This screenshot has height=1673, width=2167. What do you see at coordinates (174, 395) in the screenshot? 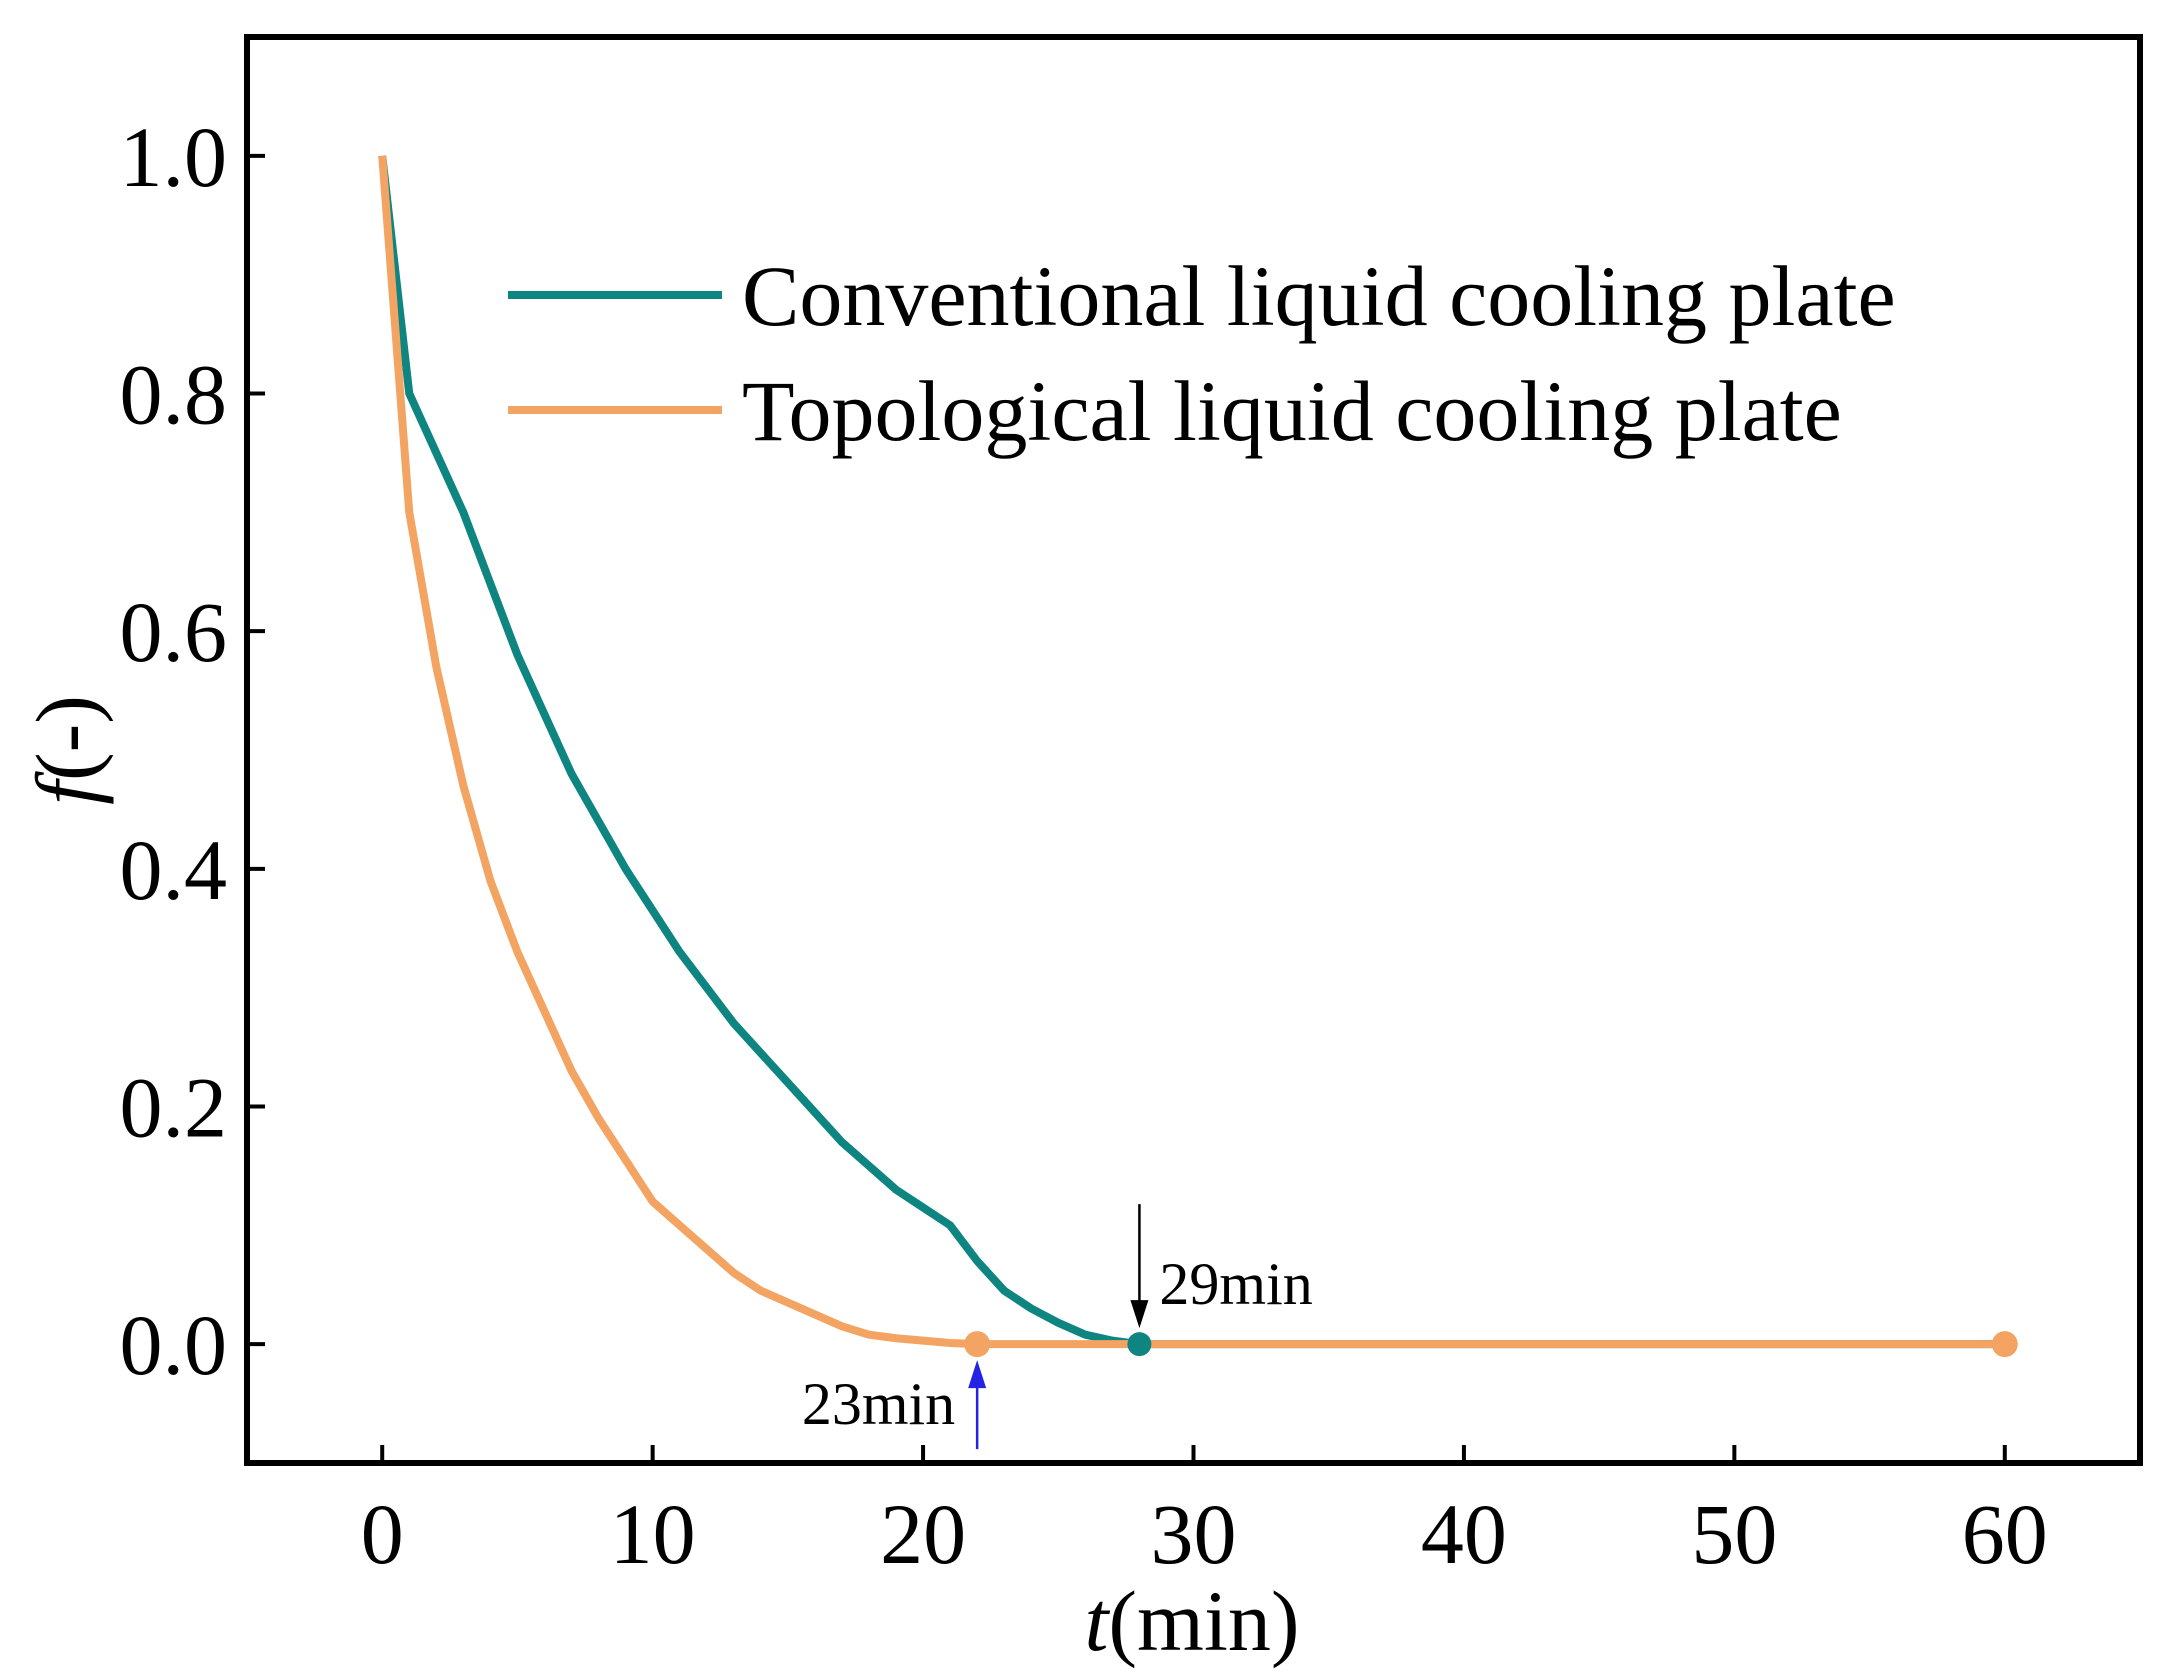
I see `y-tick-label: 0.8` at bounding box center [174, 395].